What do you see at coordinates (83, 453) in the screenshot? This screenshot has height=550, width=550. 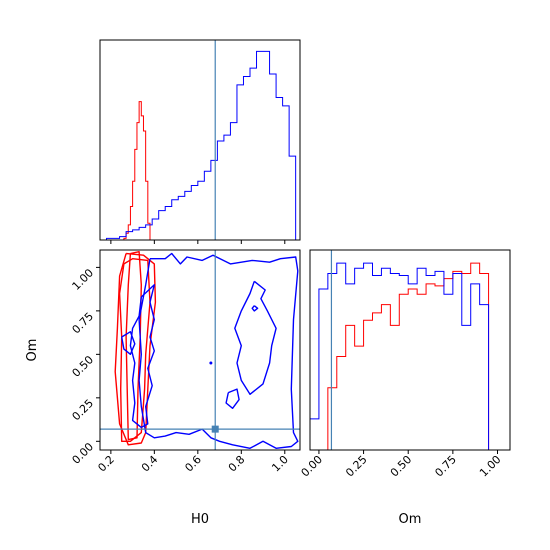 I see `ytick-label-joint-0: 0.00` at bounding box center [83, 453].